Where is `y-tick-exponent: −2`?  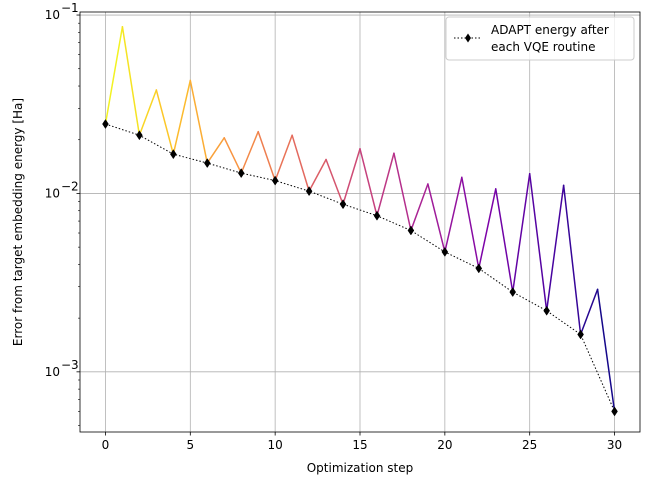
y-tick-exponent: −2 is located at coordinates (70, 186).